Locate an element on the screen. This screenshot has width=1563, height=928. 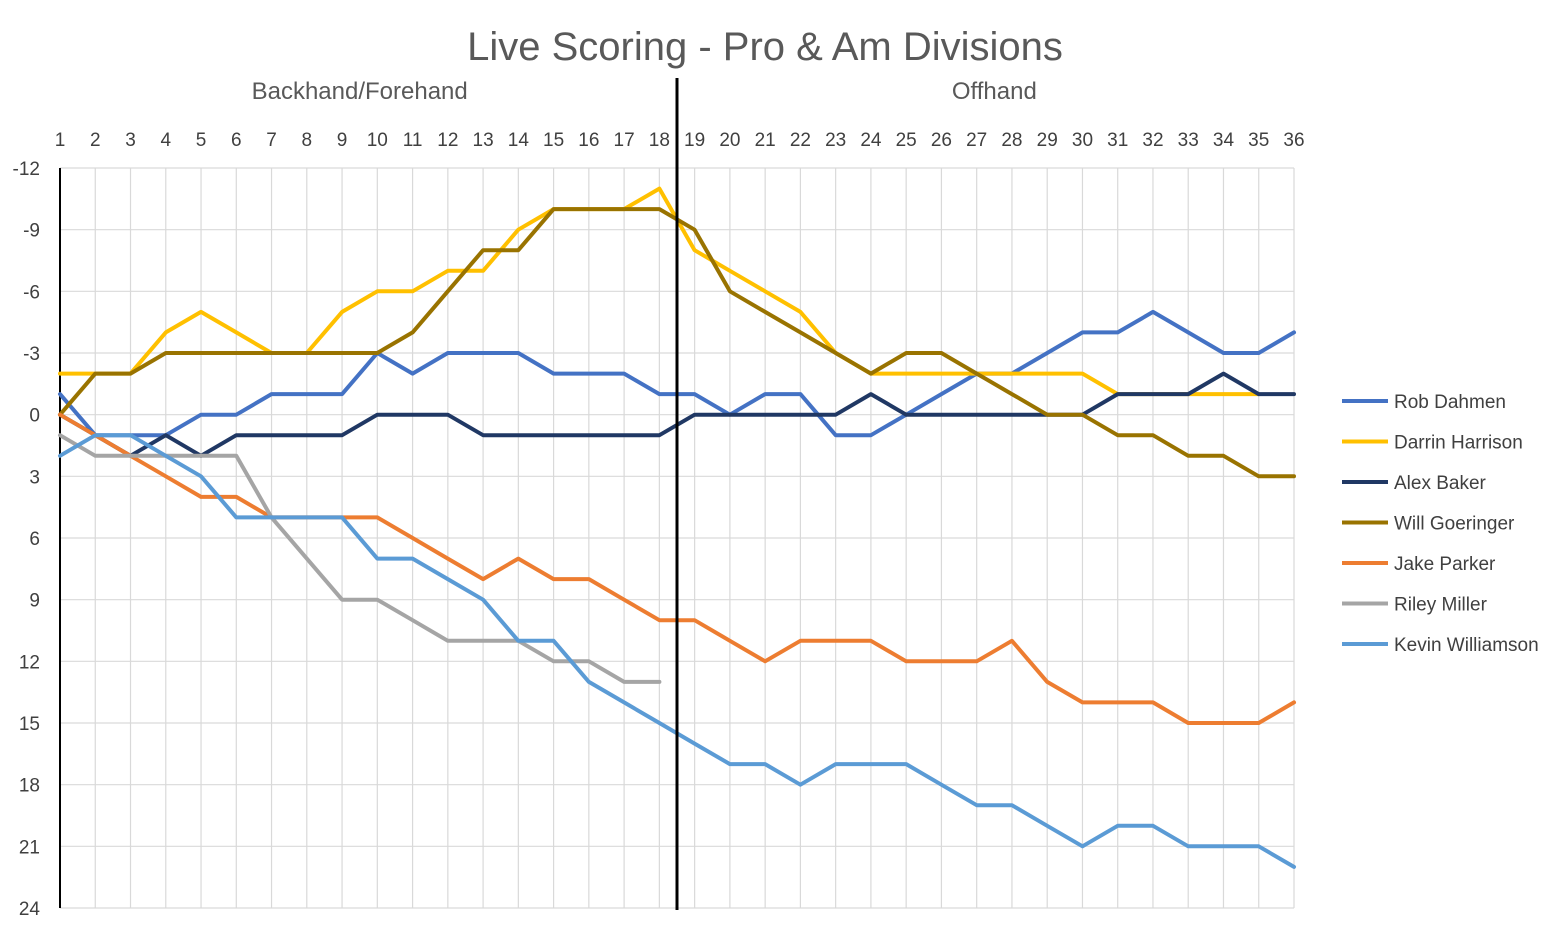
section-label: Backhand/Forehand is located at coordinates (360, 91).